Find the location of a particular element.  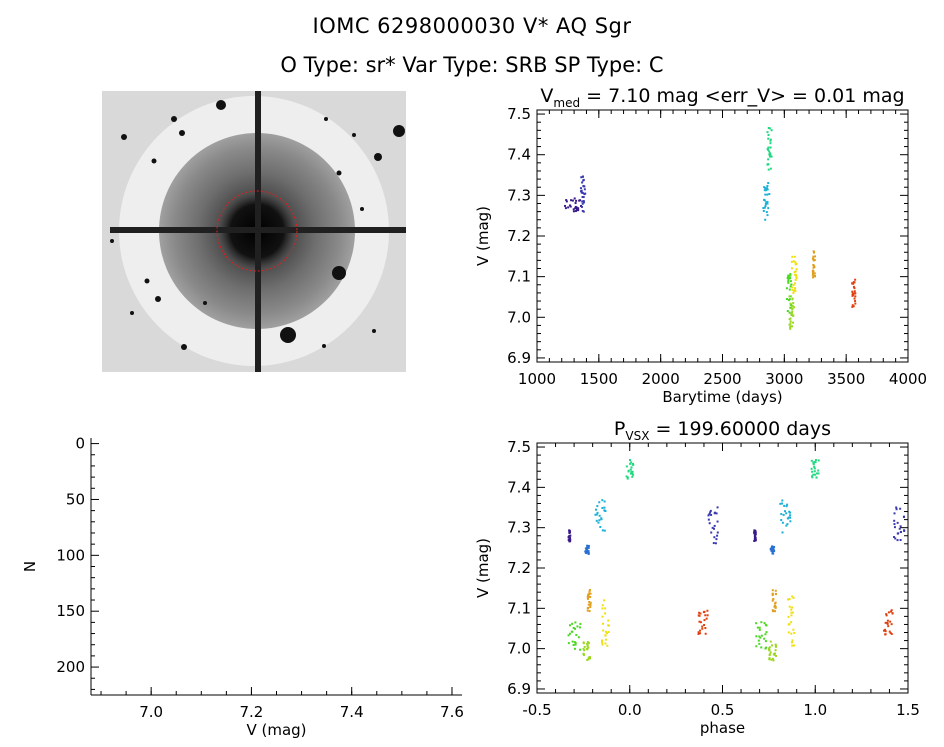

phase-ytick-label: 7.0 is located at coordinates (519, 649).